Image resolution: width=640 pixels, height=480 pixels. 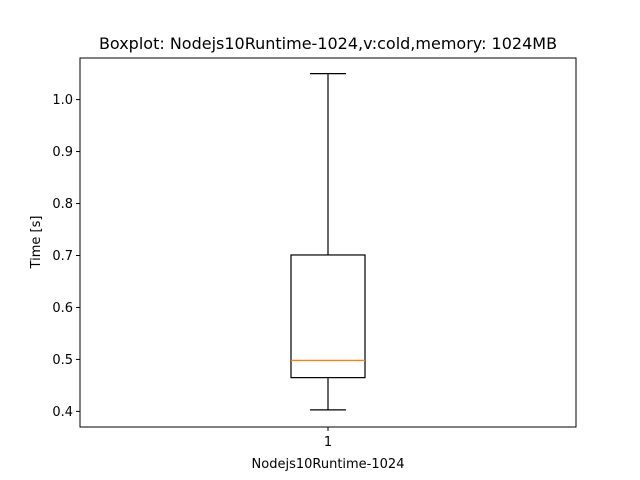 I want to click on y-axis: 0.4 0.5 0.6 0.7 0.8 0.9 1.0, so click(x=66, y=256).